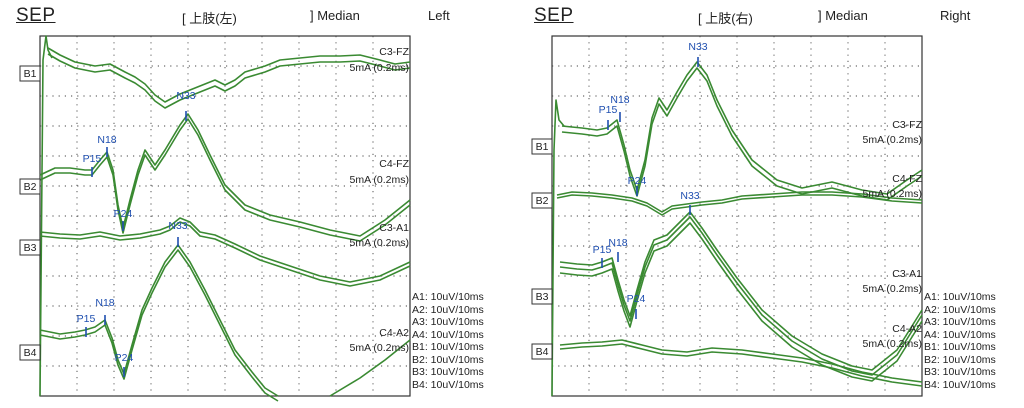  What do you see at coordinates (725, 18) in the screenshot?
I see `limb-label: [ 上肢(右)` at bounding box center [725, 18].